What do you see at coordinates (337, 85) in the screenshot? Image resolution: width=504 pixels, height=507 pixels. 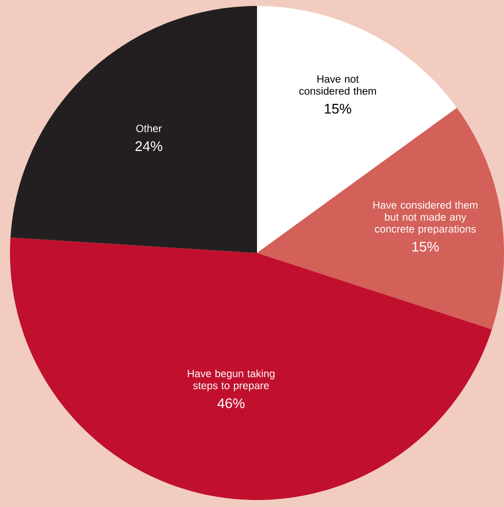 I see `slice-label: Have not considered them` at bounding box center [337, 85].